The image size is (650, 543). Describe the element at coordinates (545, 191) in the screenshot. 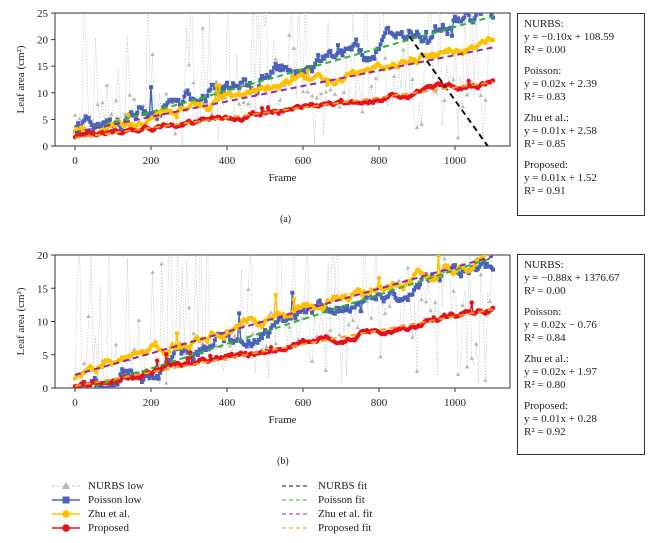

I see `equation-r2: R² = 0.91` at that location.